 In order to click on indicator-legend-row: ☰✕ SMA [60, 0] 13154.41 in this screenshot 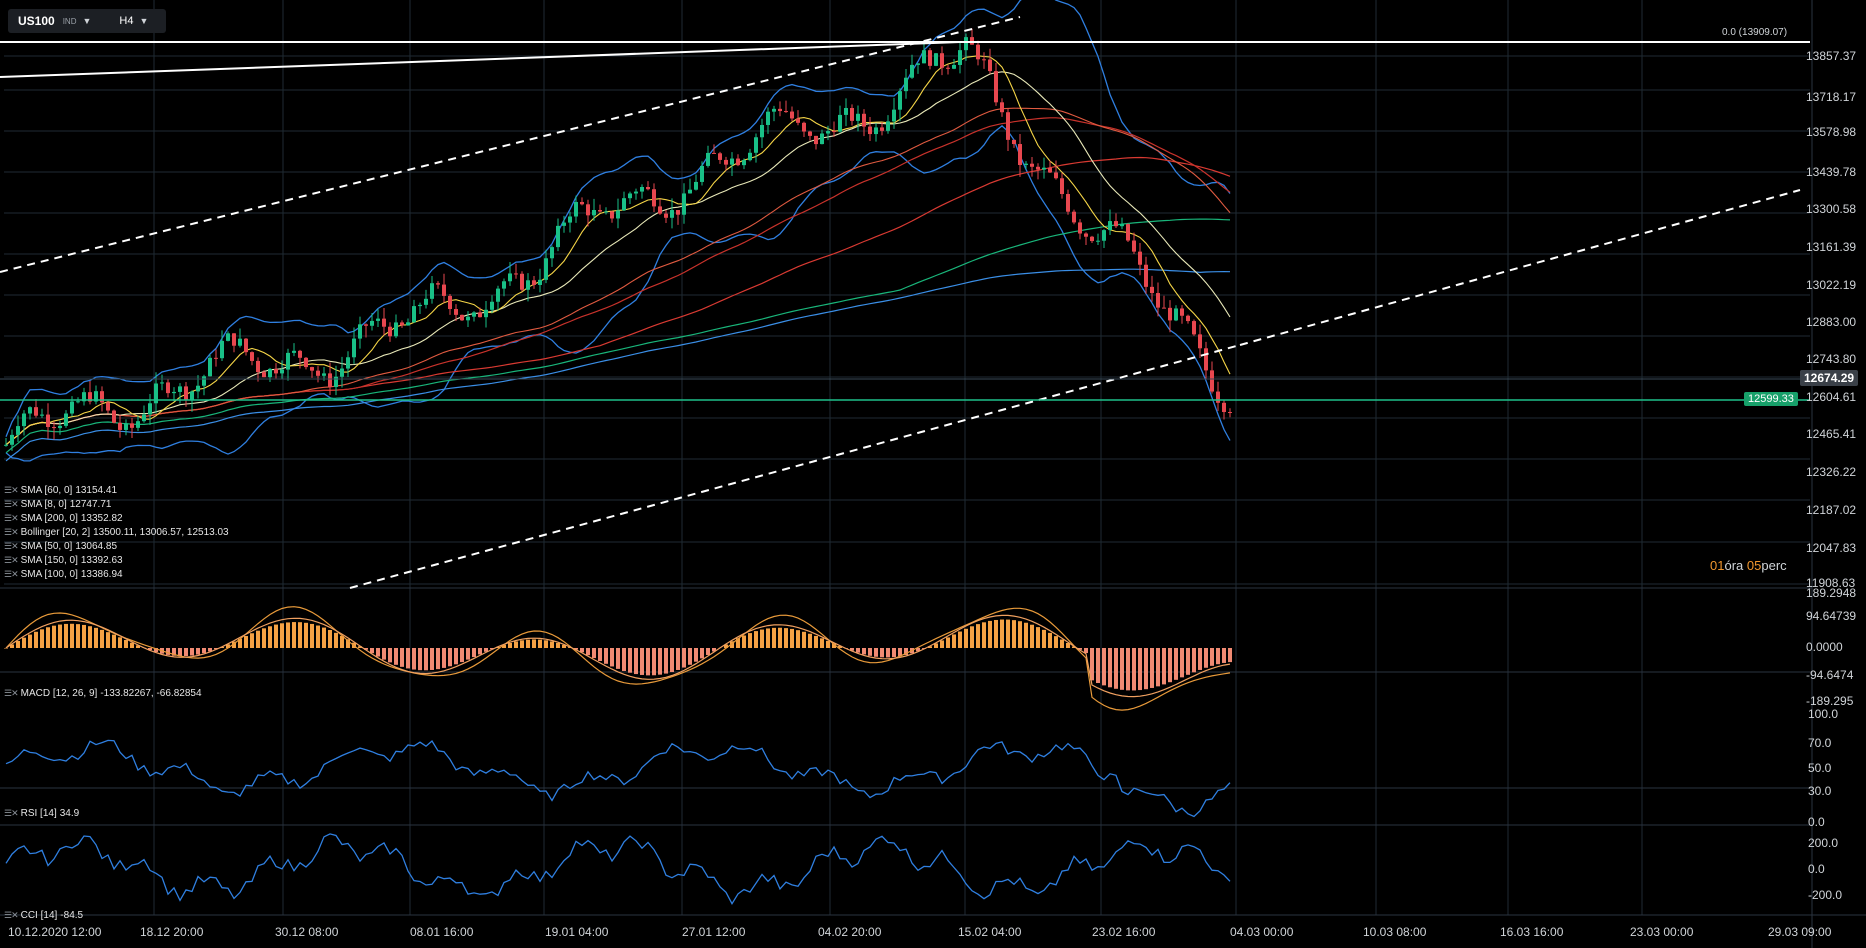, I will do `click(60, 490)`.